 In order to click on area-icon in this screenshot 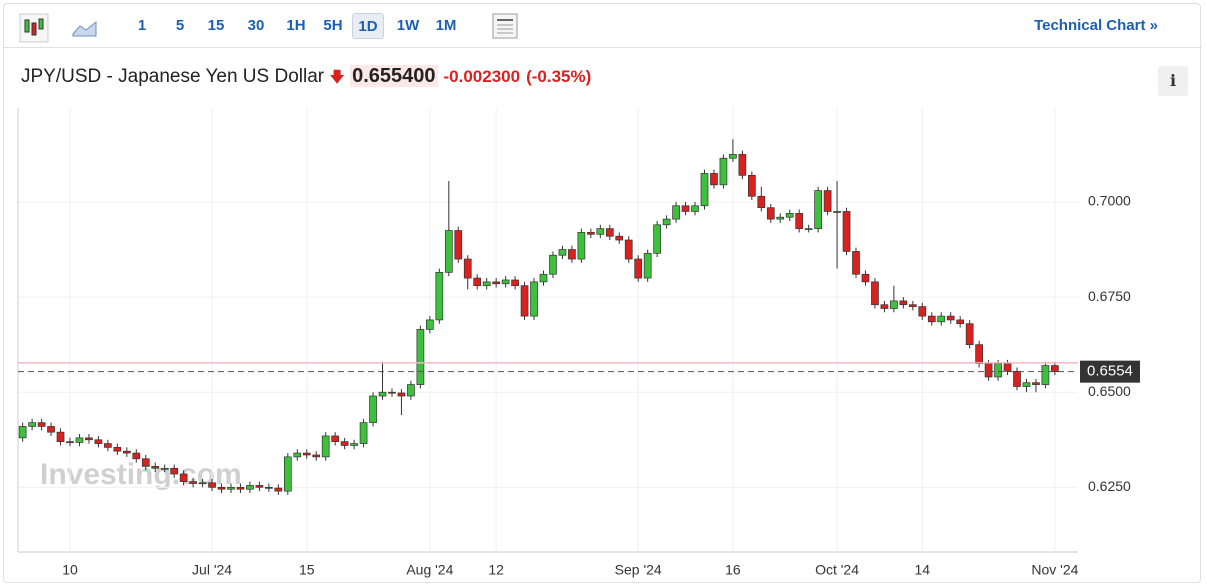, I will do `click(85, 27)`.